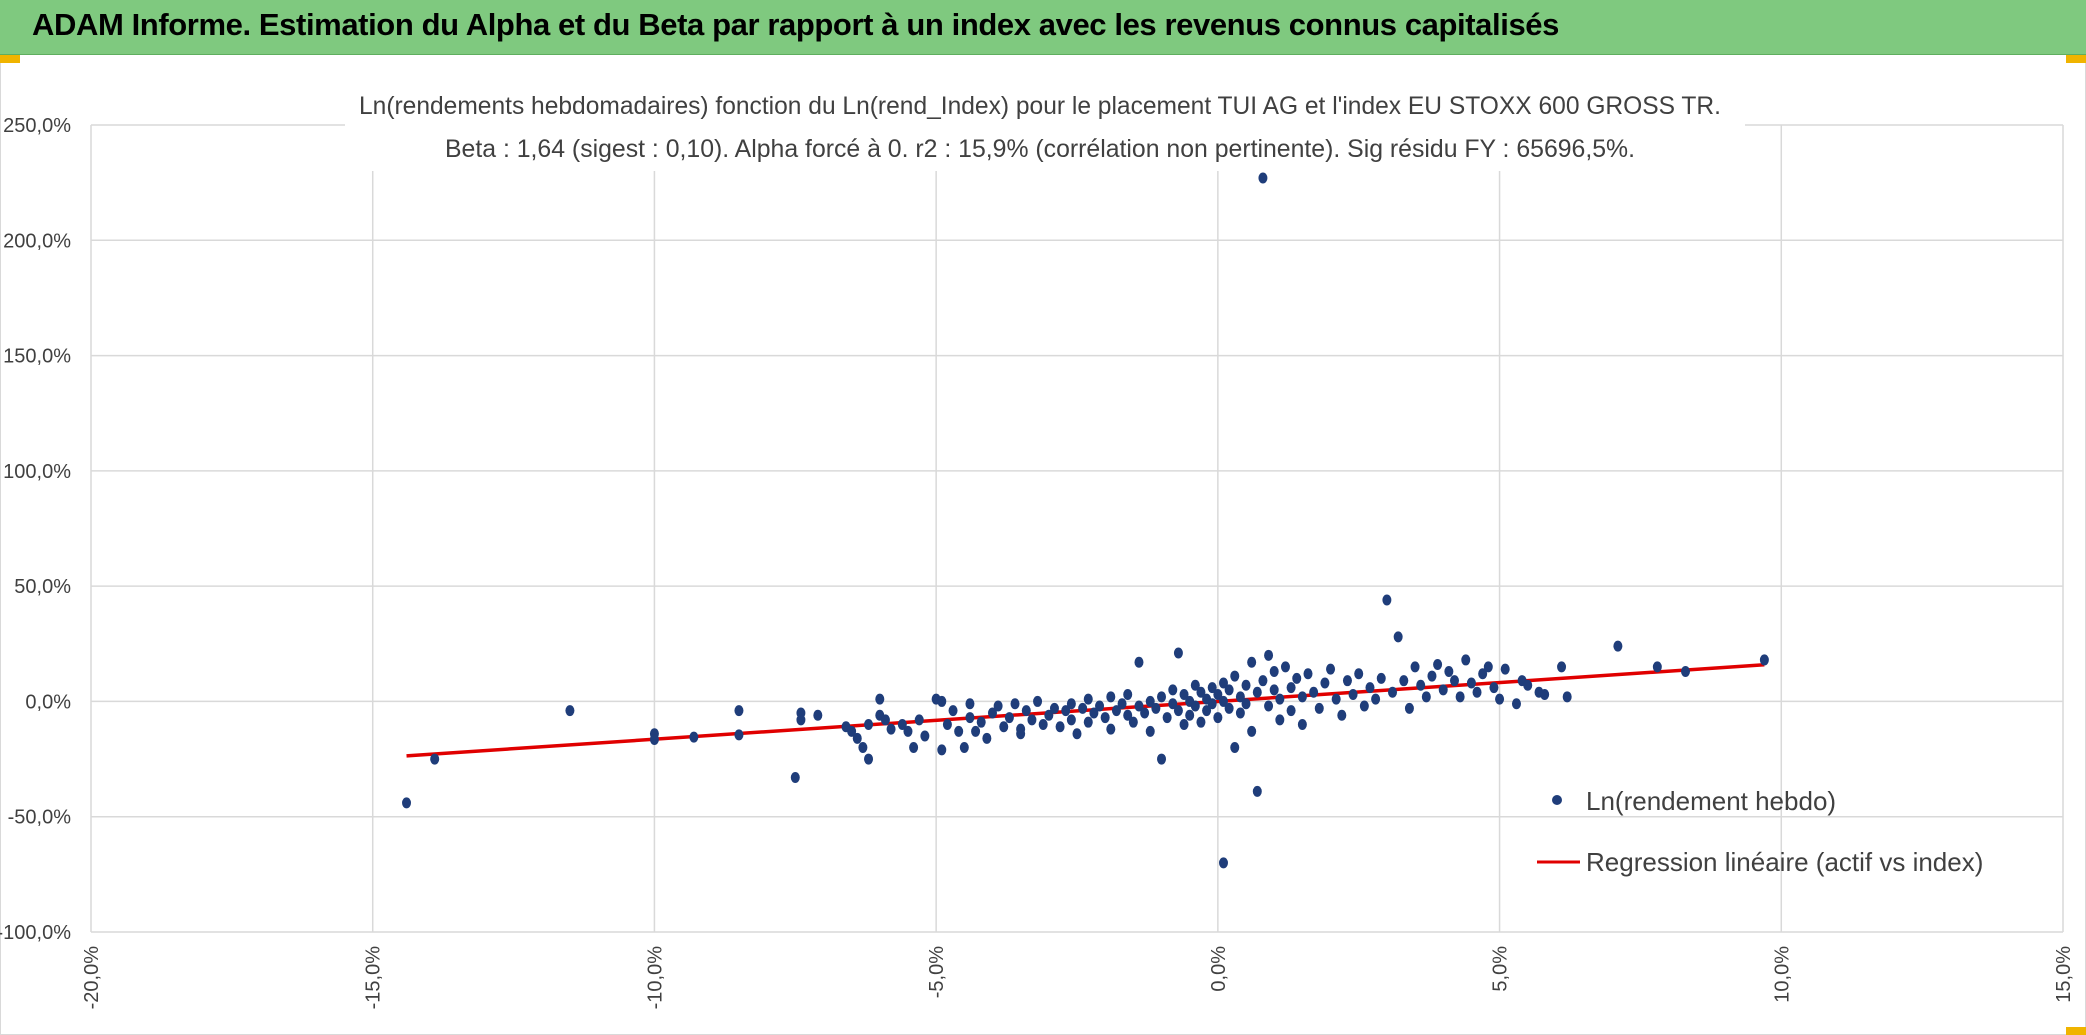  Describe the element at coordinates (1784, 862) in the screenshot. I see `legend-label-regression: Regression linéaire (actif vs index)` at that location.